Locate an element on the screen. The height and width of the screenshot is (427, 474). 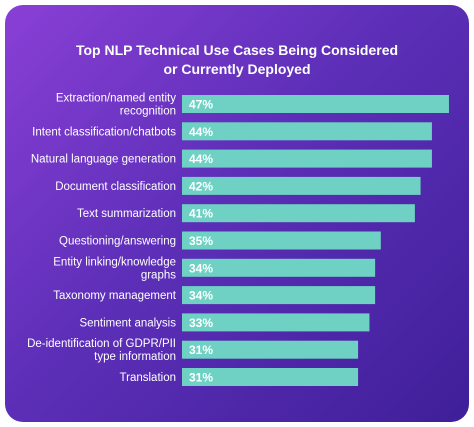
value-label-2: 44% is located at coordinates (201, 132).